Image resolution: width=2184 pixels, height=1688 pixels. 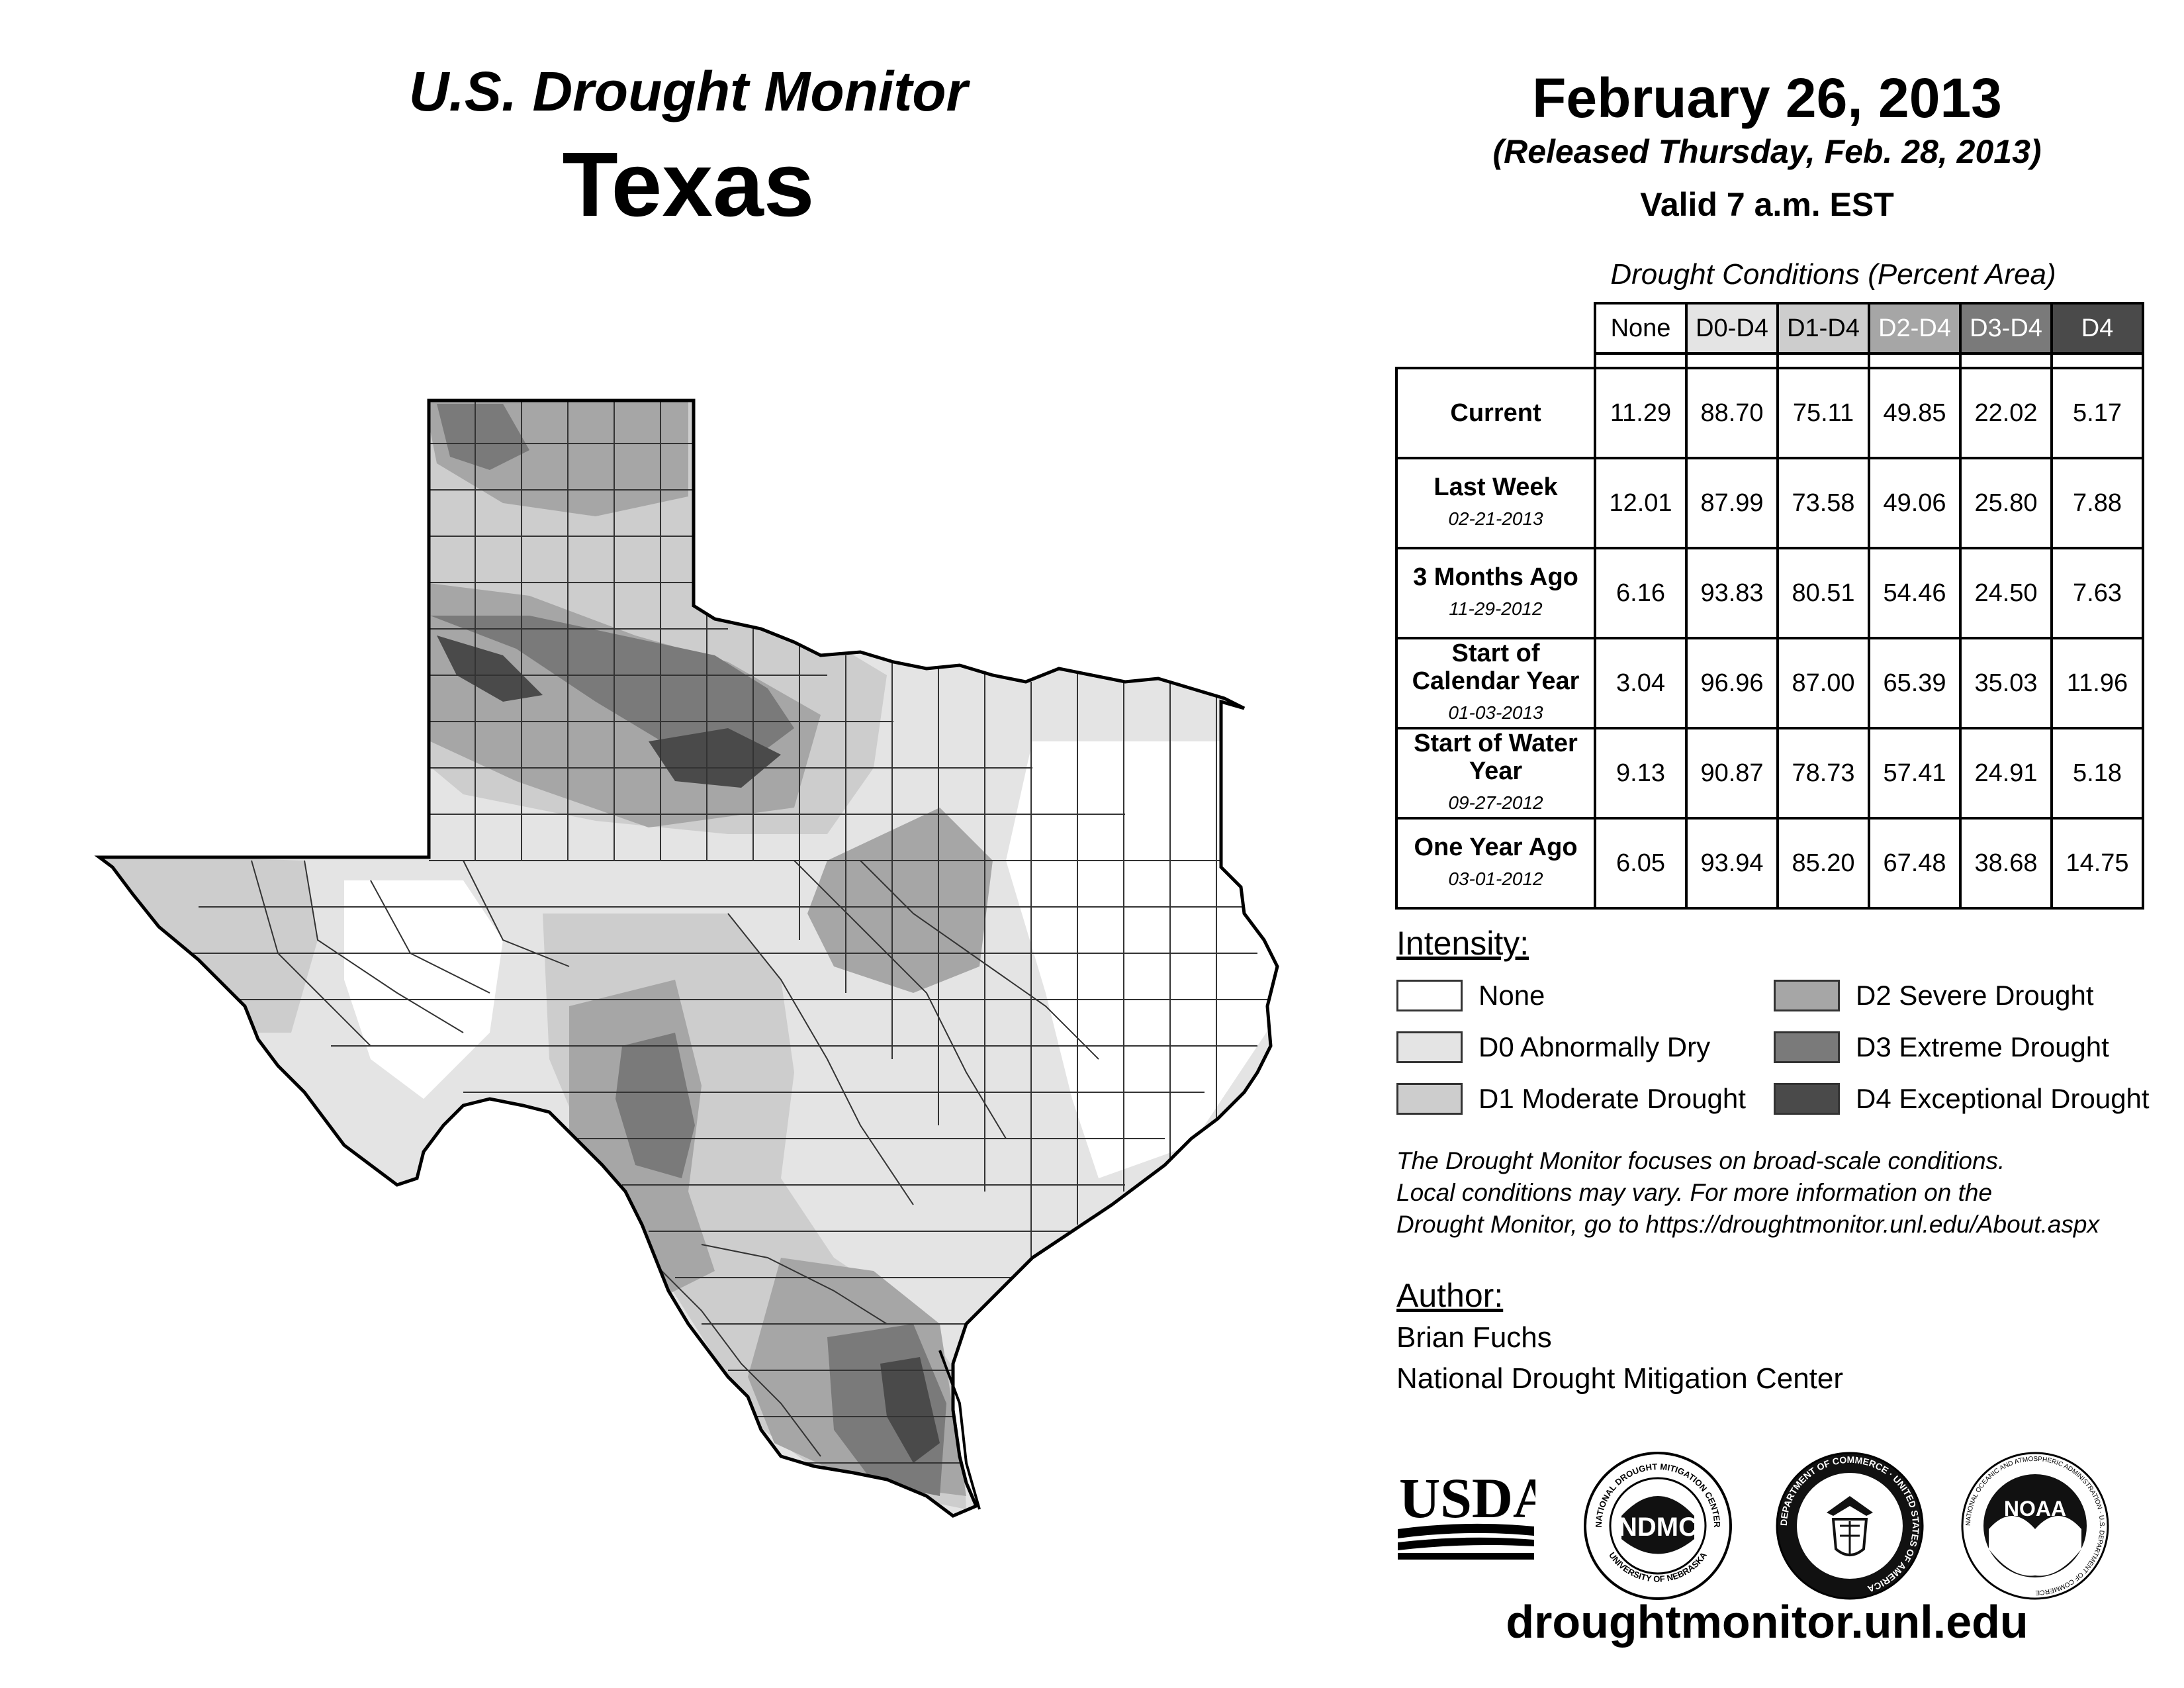 What do you see at coordinates (2035, 1509) in the screenshot?
I see `noaa-logo-text: NOAA` at bounding box center [2035, 1509].